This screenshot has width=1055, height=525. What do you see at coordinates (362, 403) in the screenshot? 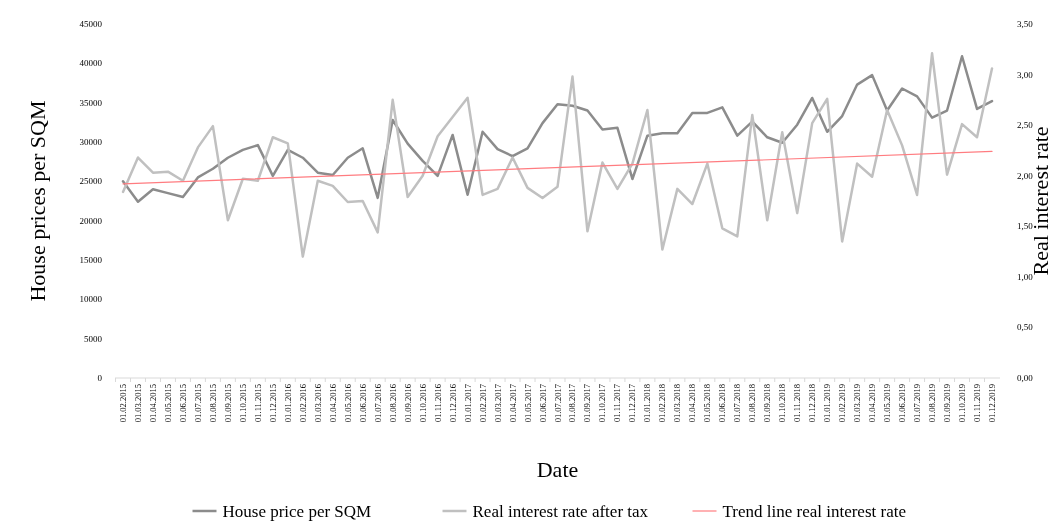
I see `x-tick-label: 01.06.2016` at bounding box center [362, 403].